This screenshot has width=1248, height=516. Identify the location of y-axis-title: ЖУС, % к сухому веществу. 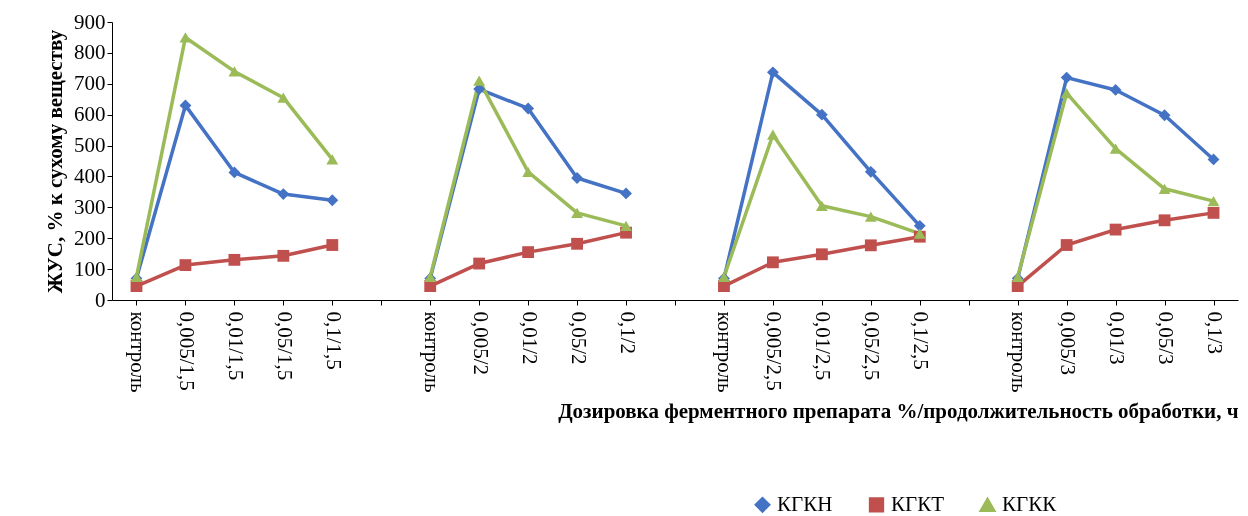
(55, 161).